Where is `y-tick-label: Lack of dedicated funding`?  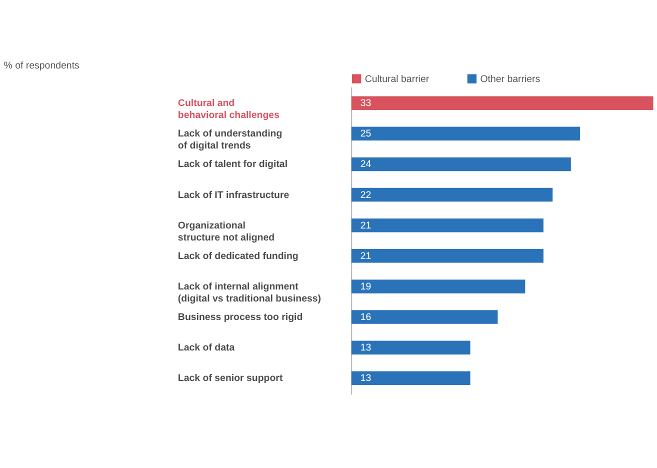 y-tick-label: Lack of dedicated funding is located at coordinates (238, 256).